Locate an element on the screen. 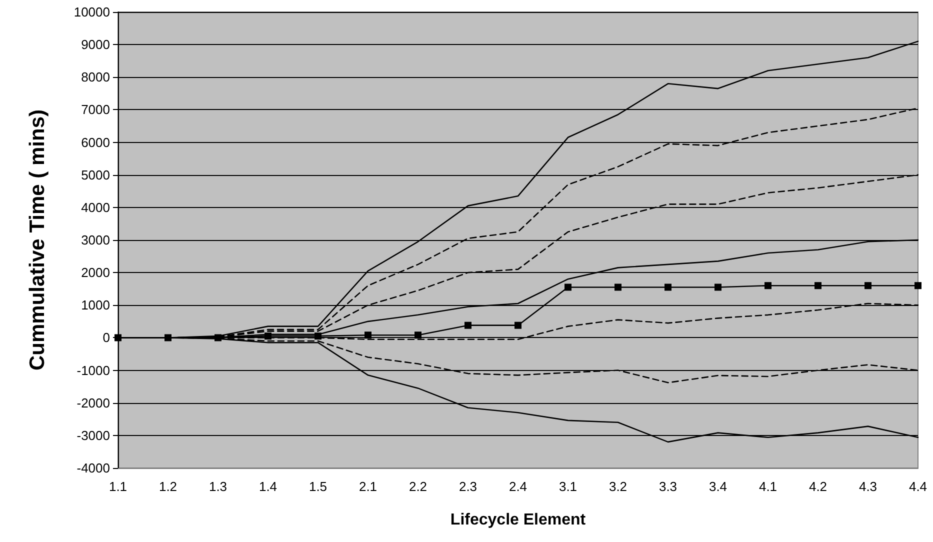 This screenshot has height=542, width=933. y-tick-label: -2000 is located at coordinates (93, 402).